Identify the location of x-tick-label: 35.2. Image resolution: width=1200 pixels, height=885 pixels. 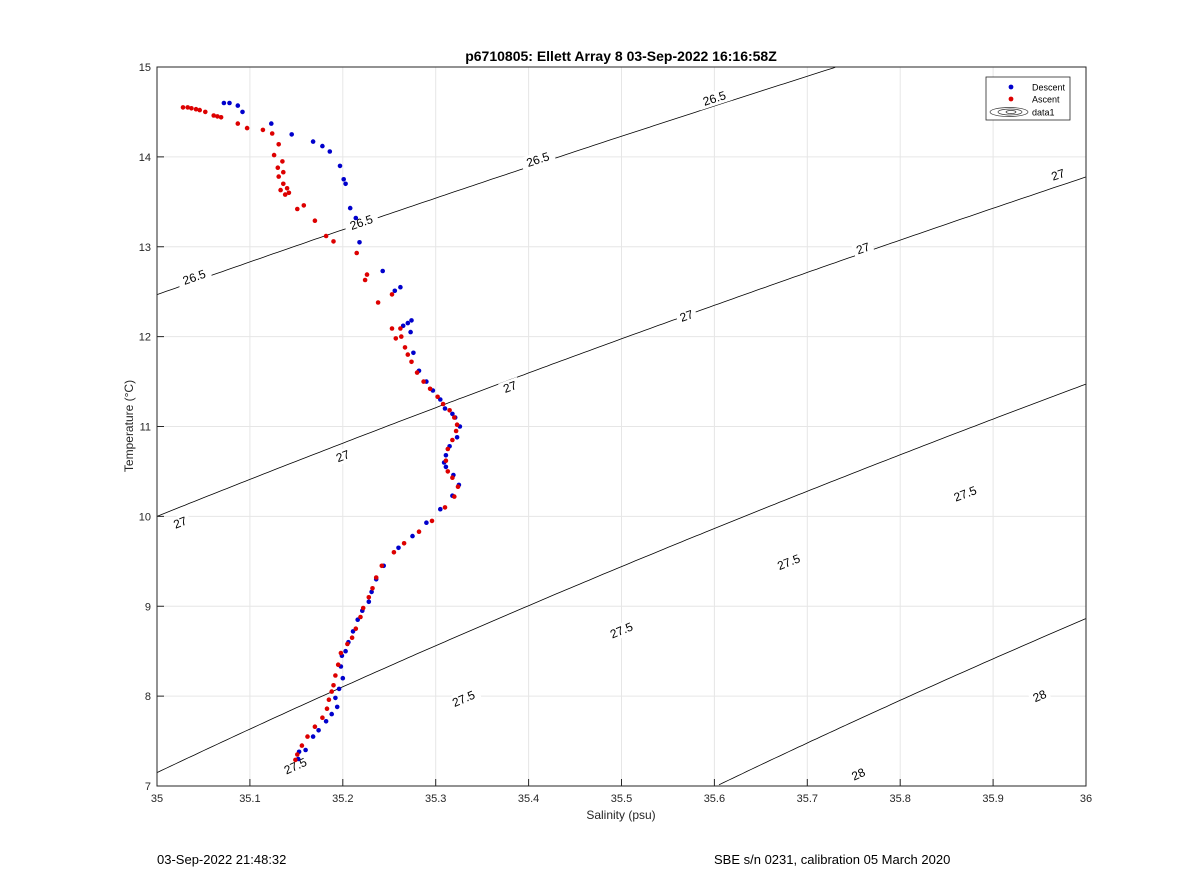
(342, 799).